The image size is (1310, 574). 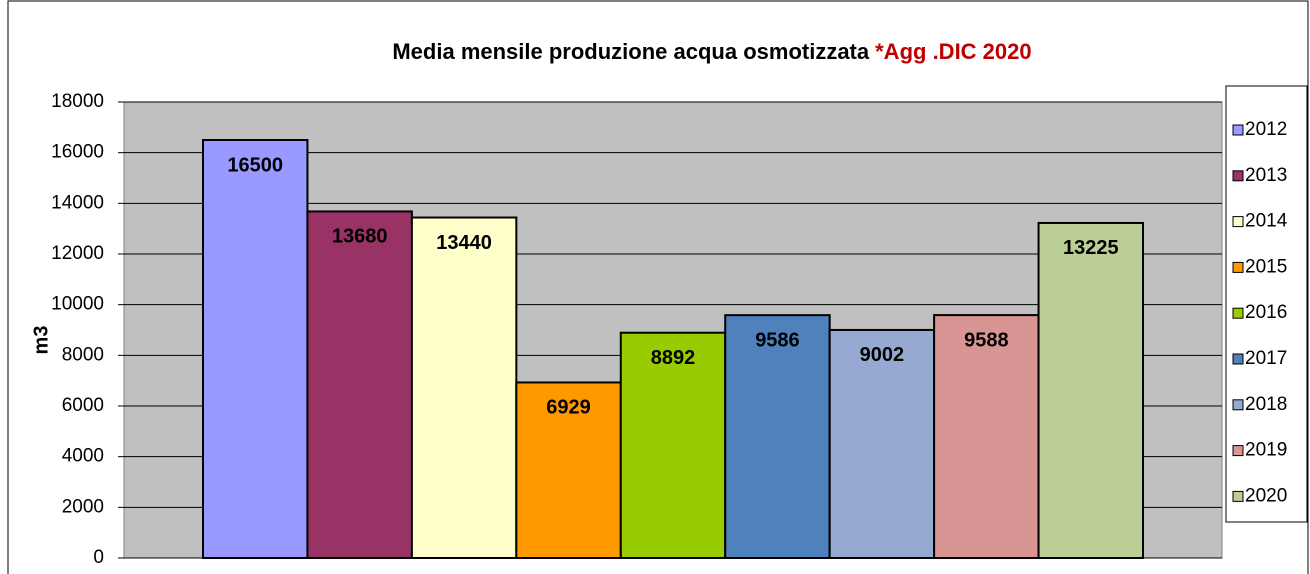 What do you see at coordinates (464, 243) in the screenshot?
I see `data-label: 13440` at bounding box center [464, 243].